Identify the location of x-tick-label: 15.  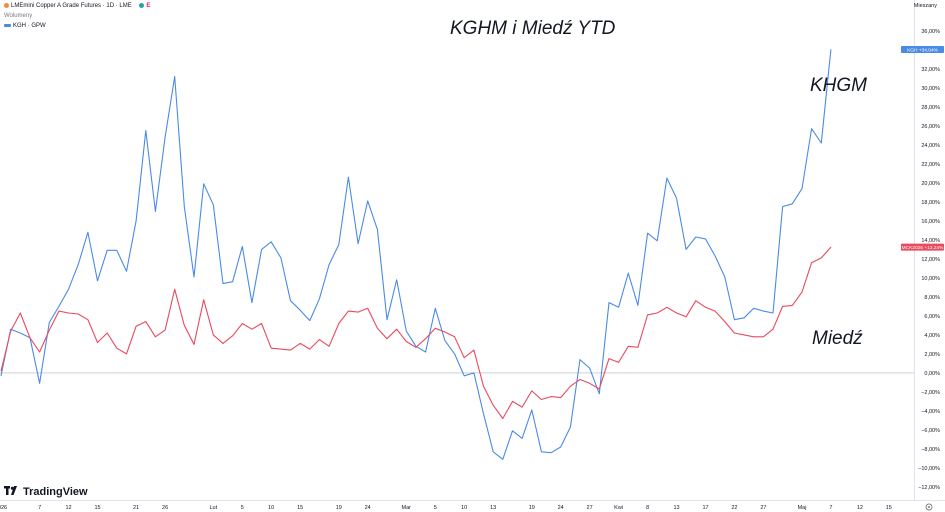
(97, 508).